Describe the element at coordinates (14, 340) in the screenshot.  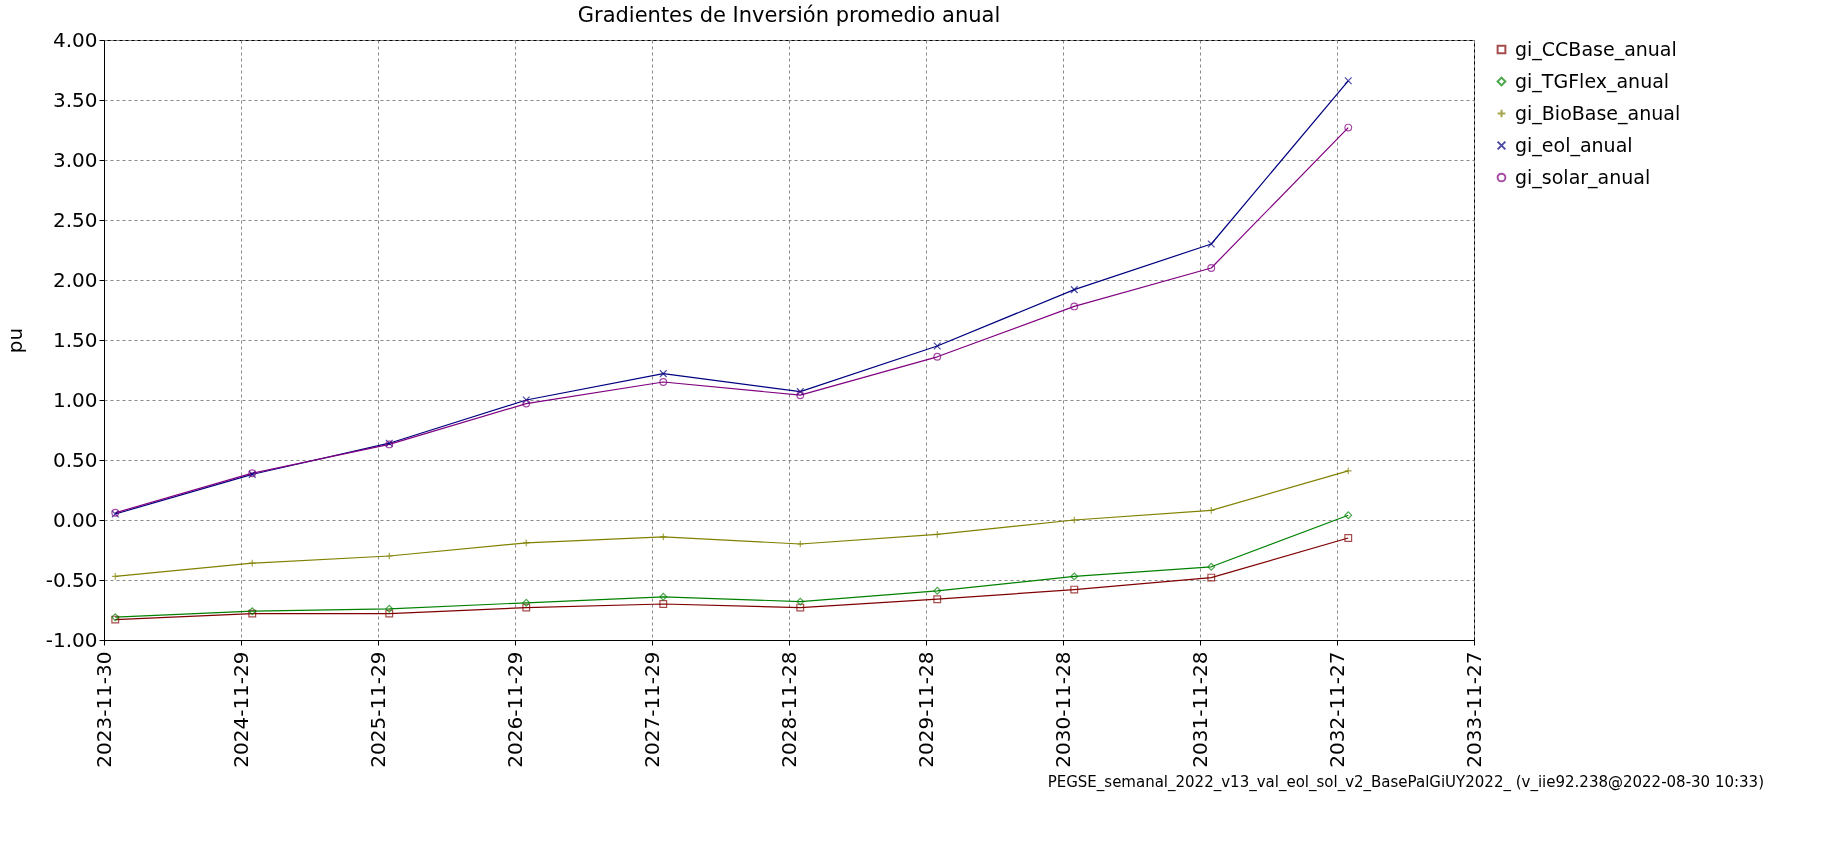
I see `y-axis-title: pu` at that location.